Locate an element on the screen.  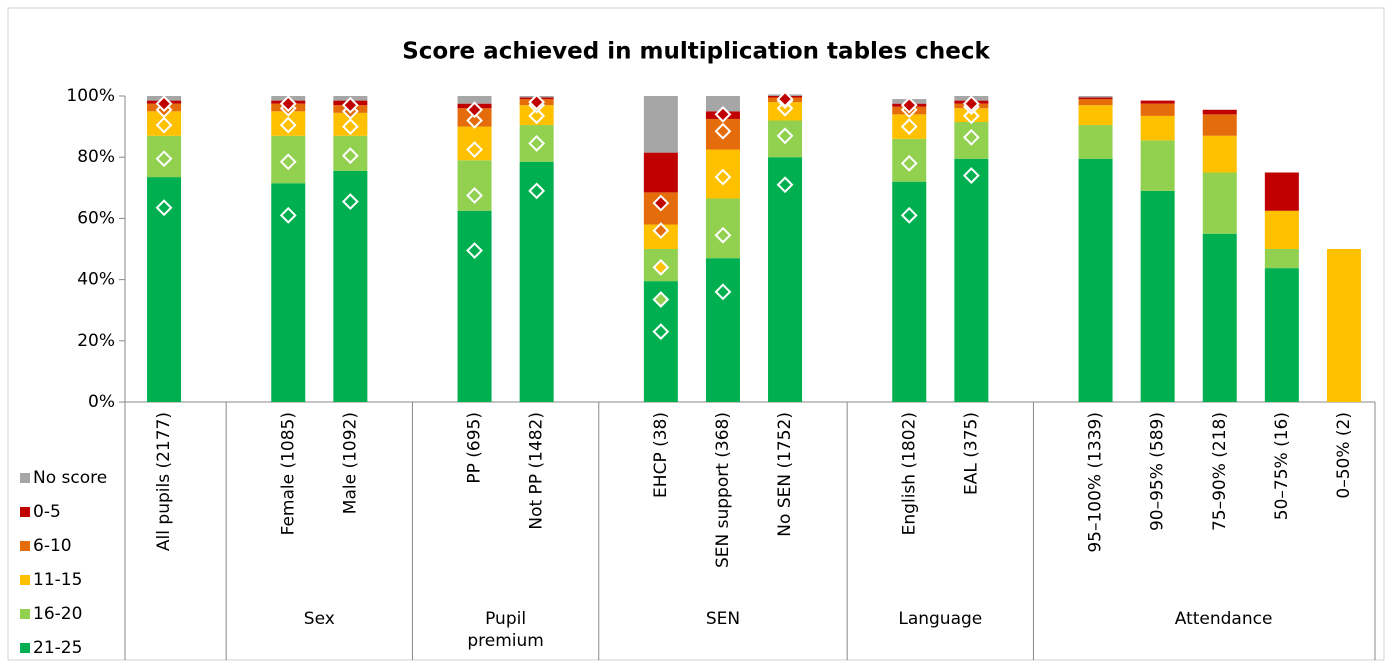
group-label: Pupil premium is located at coordinates (505, 630).